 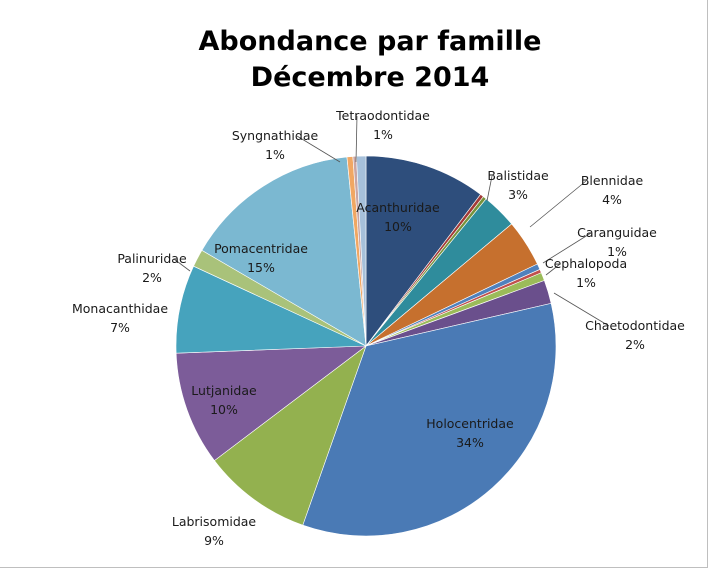 I want to click on leader-line-caranguidae, so click(x=567, y=248).